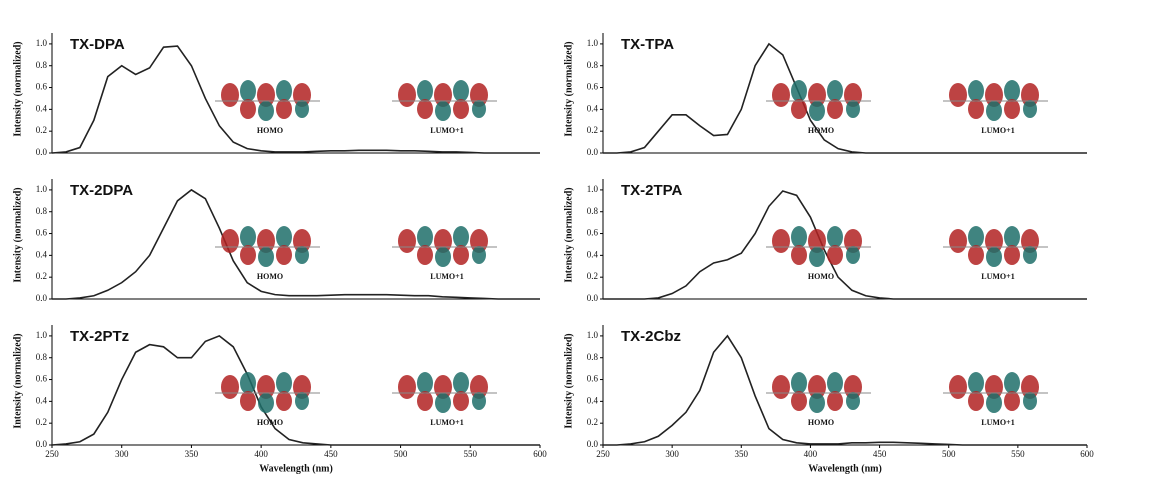 This screenshot has width=1156, height=481. What do you see at coordinates (99, 336) in the screenshot?
I see `panel-title: TX-2PTz` at bounding box center [99, 336].